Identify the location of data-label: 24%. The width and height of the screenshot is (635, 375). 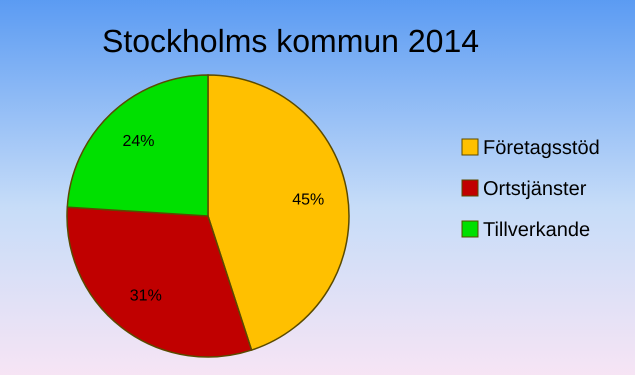
(138, 141).